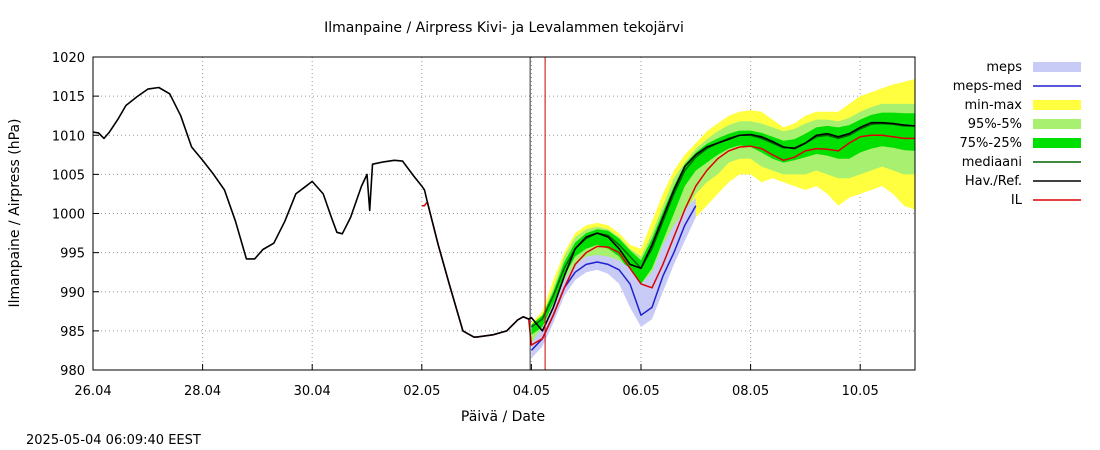 The image size is (1100, 450). Describe the element at coordinates (68, 136) in the screenshot. I see `y-tick-label: 1010` at that location.